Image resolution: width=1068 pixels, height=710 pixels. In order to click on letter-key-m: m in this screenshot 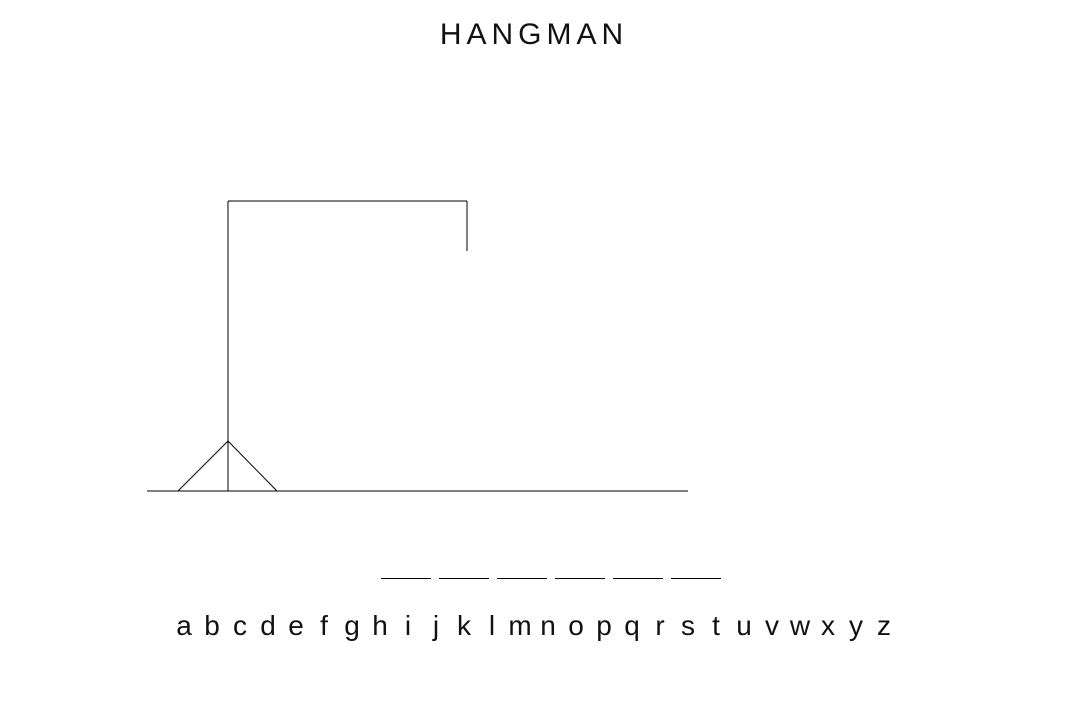, I will do `click(520, 625)`.